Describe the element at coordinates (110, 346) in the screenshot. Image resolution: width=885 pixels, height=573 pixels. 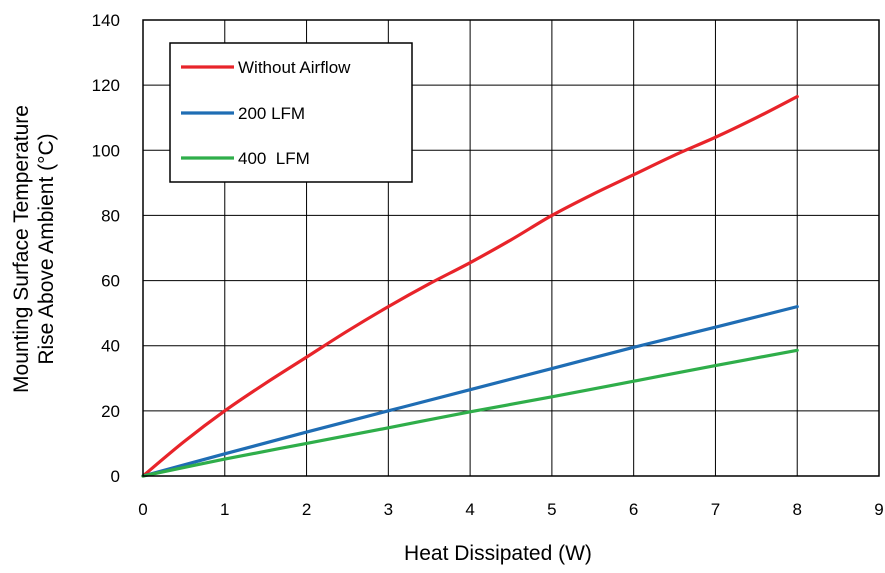
I see `y-tick-label: 40` at that location.